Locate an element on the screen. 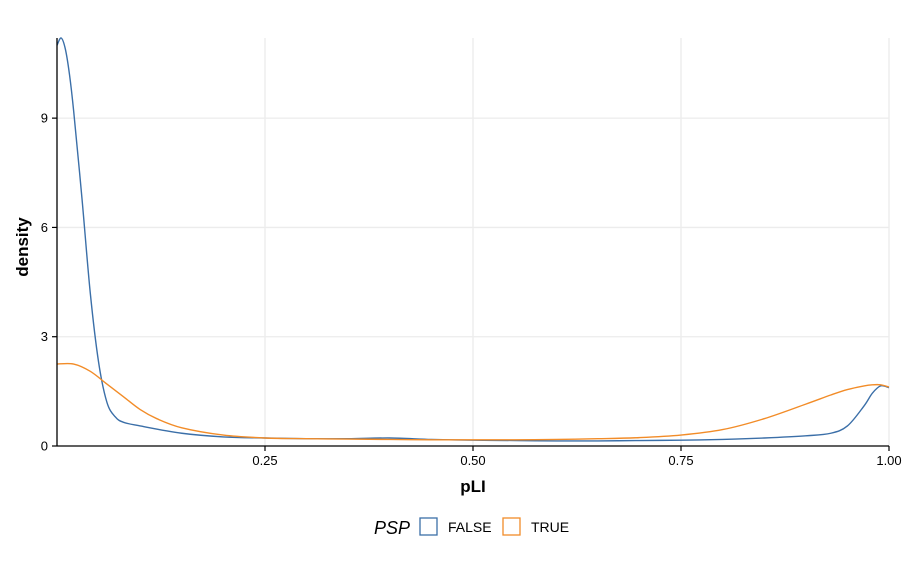 The height and width of the screenshot is (565, 908). x-tick-label: 1.00 is located at coordinates (888, 460).